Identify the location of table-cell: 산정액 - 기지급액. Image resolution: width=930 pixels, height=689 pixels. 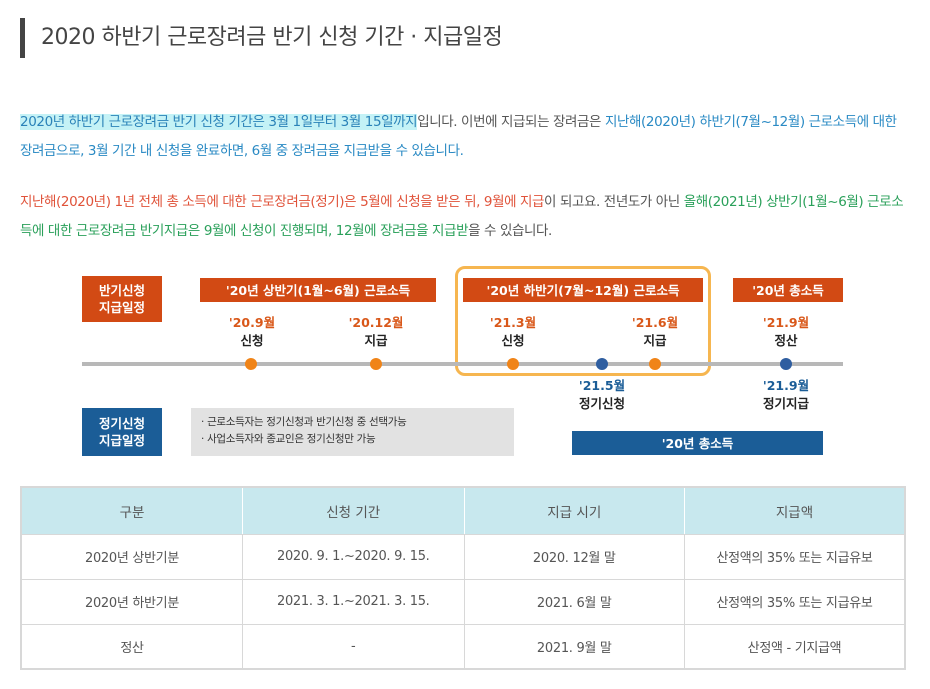
(795, 646).